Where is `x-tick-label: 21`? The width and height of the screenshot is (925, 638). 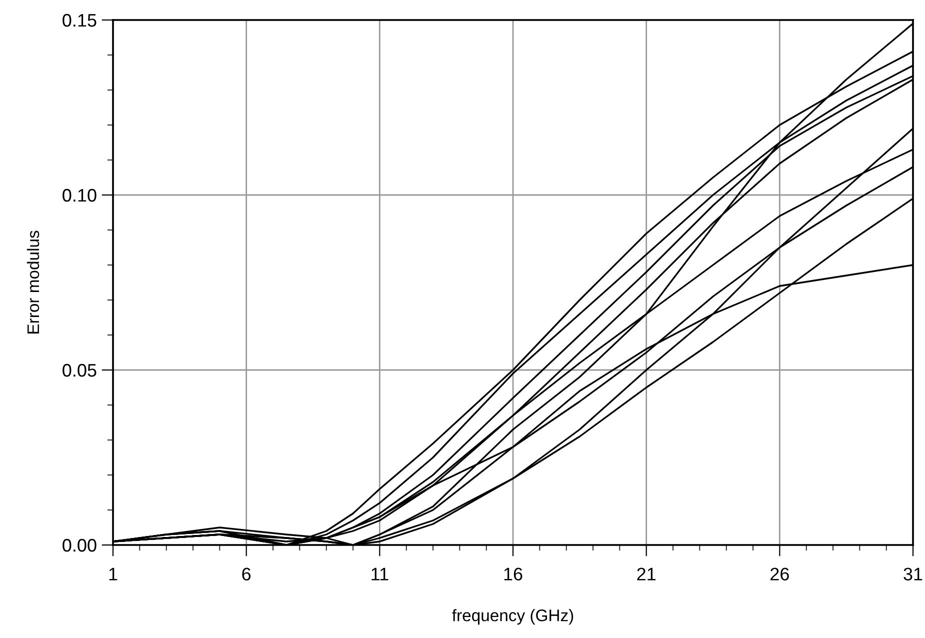 x-tick-label: 21 is located at coordinates (646, 574).